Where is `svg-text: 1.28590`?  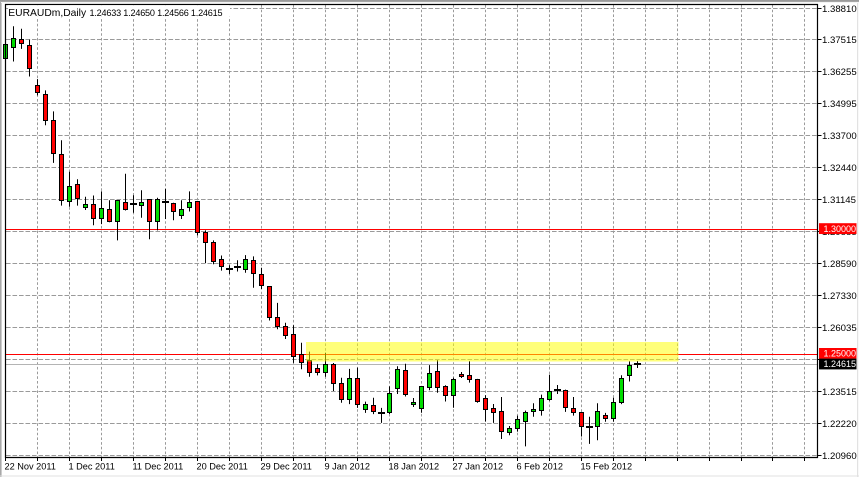 svg-text: 1.28590 is located at coordinates (839, 264).